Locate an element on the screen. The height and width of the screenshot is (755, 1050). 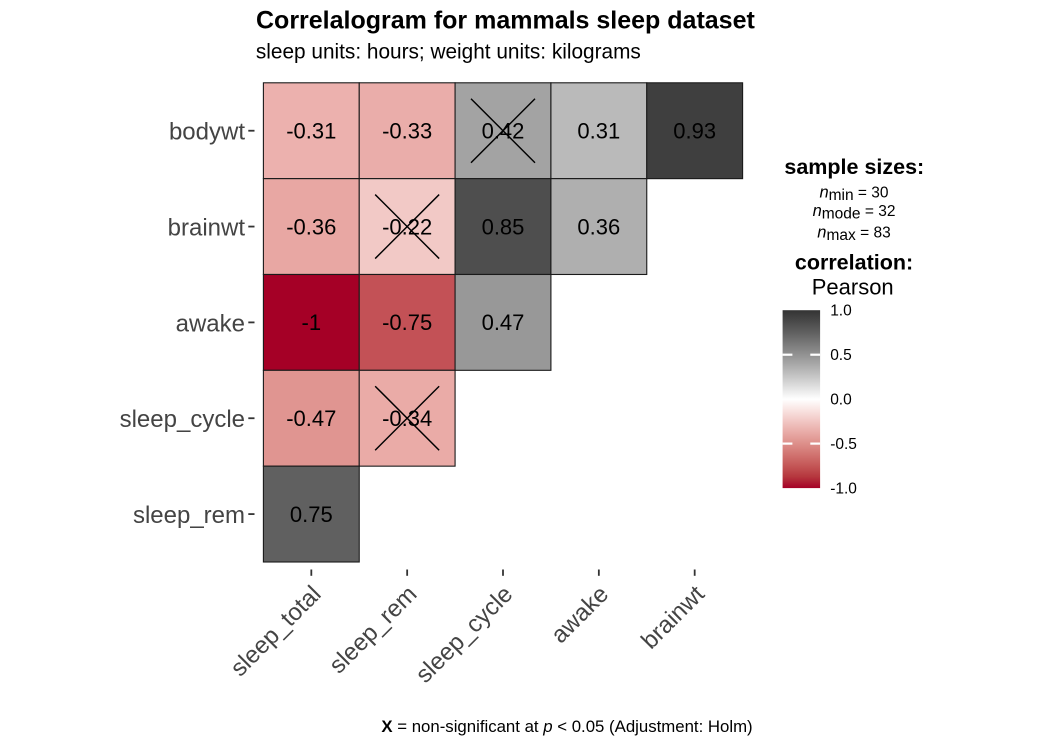
svg-text: -0.22 is located at coordinates (407, 226).